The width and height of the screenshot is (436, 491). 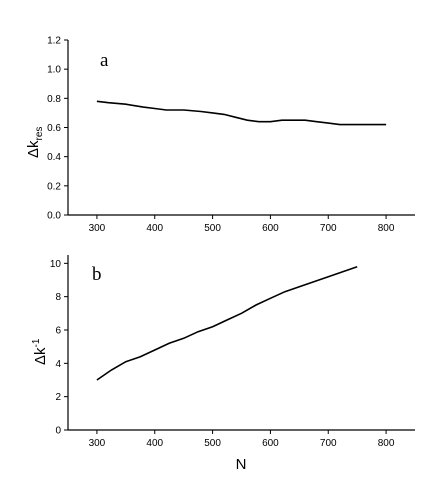 What do you see at coordinates (386, 443) in the screenshot?
I see `panel-b-x-tick-label: 800` at bounding box center [386, 443].